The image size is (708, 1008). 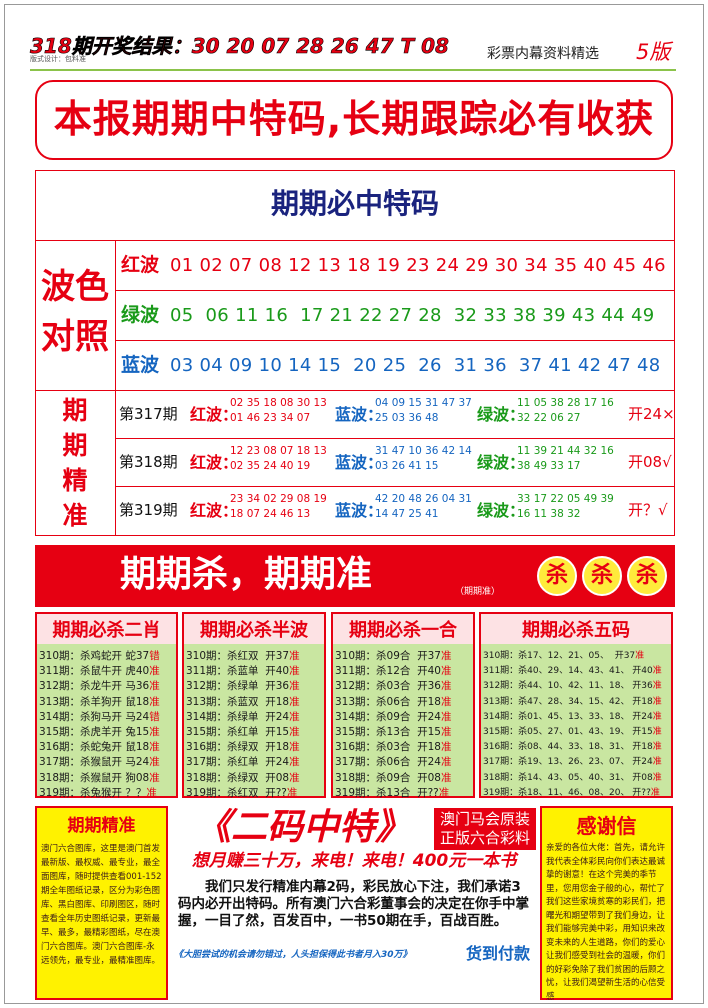 I want to click on row-text: 314期：杀01、45、13、33、18、 开24, so click(x=568, y=716).